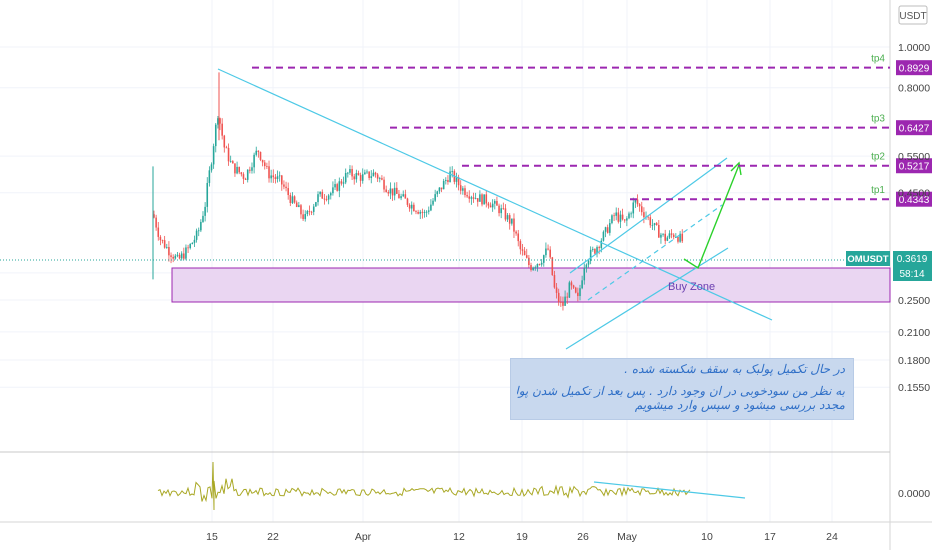 The image size is (932, 550). Describe the element at coordinates (914, 494) in the screenshot. I see `oscillator-zero-label: 0.0000` at that location.